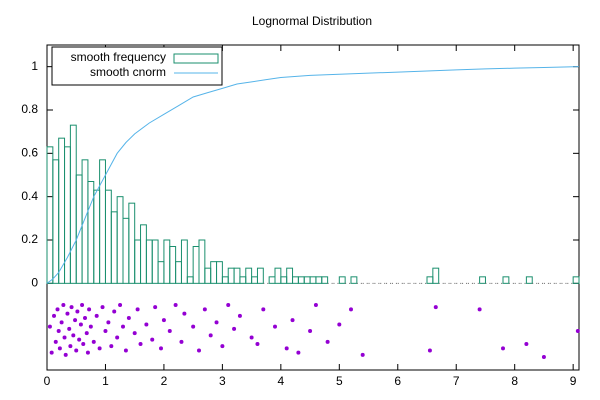 The height and width of the screenshot is (400, 600). I want to click on legend-label: smooth cnorm, so click(128, 72).